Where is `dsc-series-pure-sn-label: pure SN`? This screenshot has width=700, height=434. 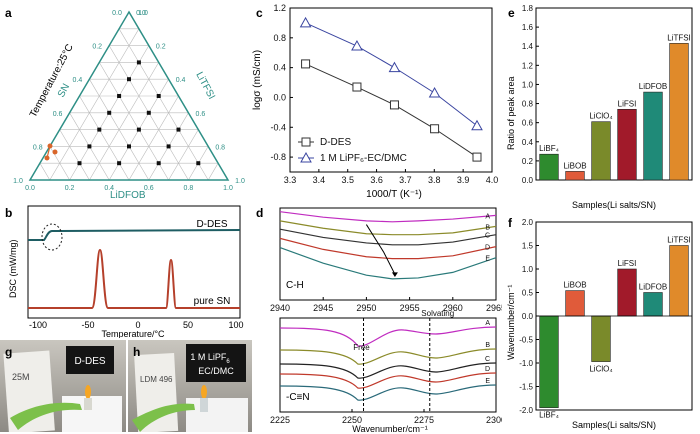 dsc-series-pure-sn-label: pure SN is located at coordinates (212, 301).